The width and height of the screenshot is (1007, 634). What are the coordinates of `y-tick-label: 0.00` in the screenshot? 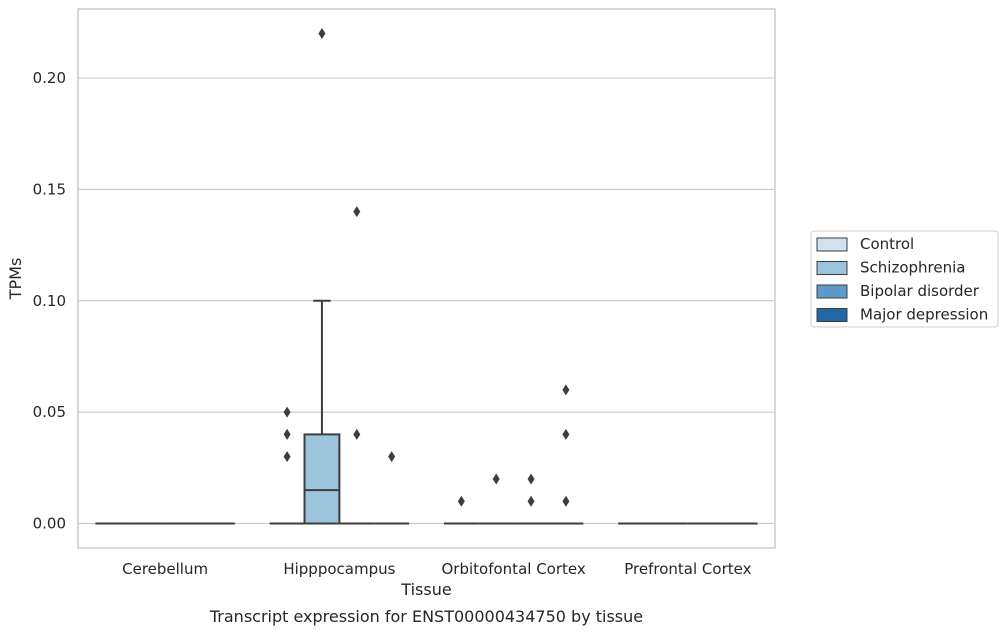 It's located at (49, 524).